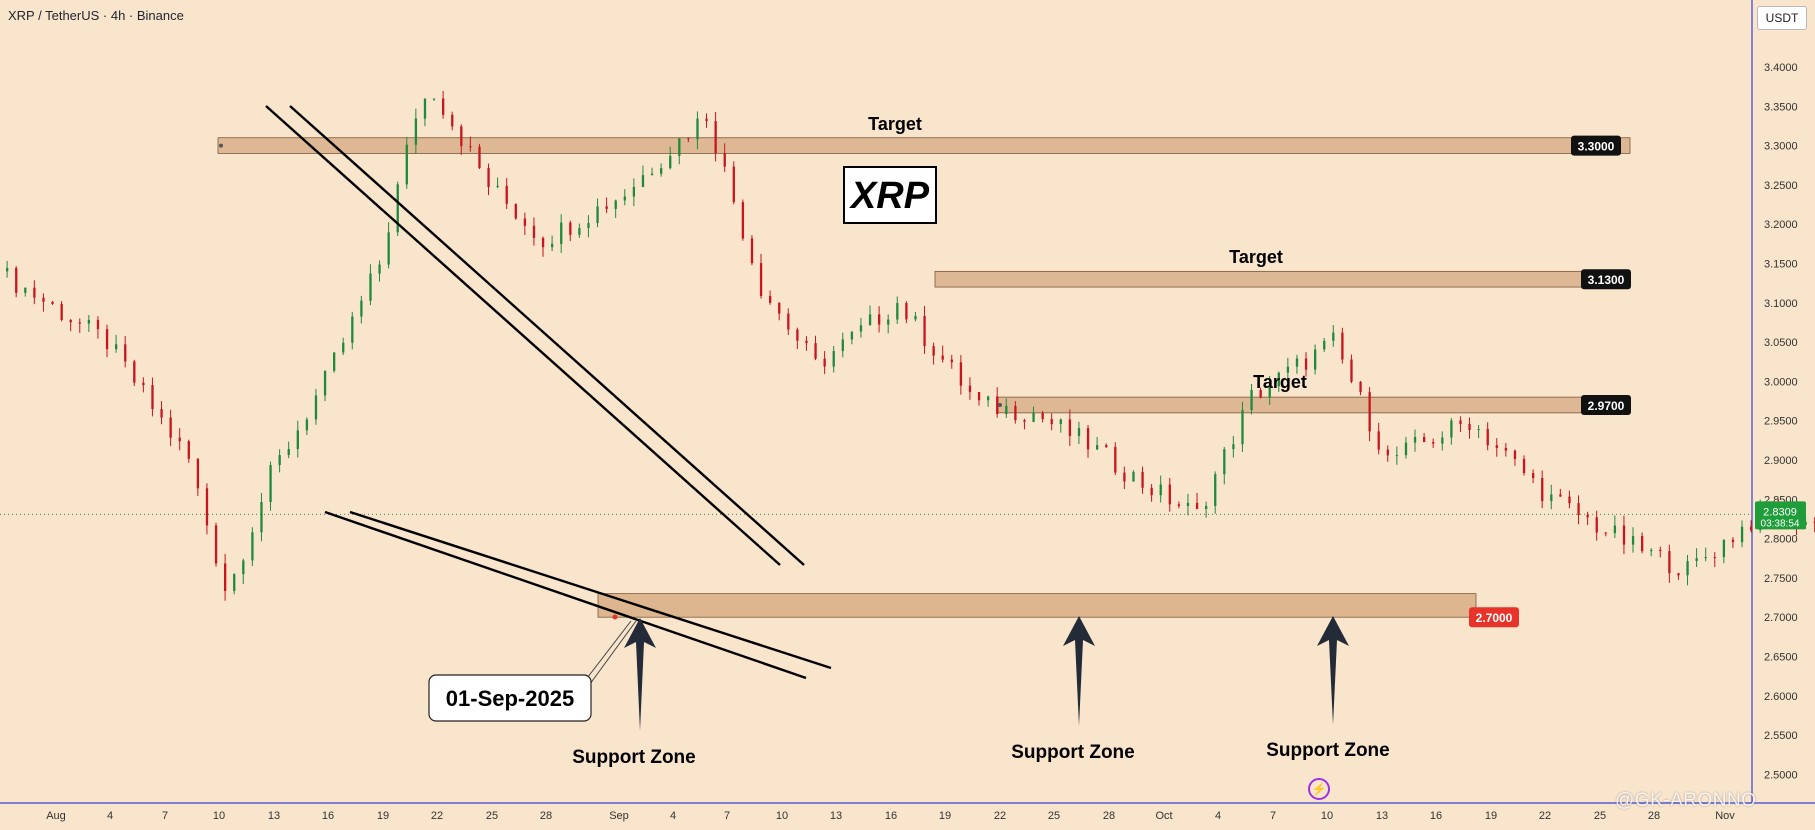 The width and height of the screenshot is (1815, 830). I want to click on price-axis-tick-label: 2.6500, so click(1781, 658).